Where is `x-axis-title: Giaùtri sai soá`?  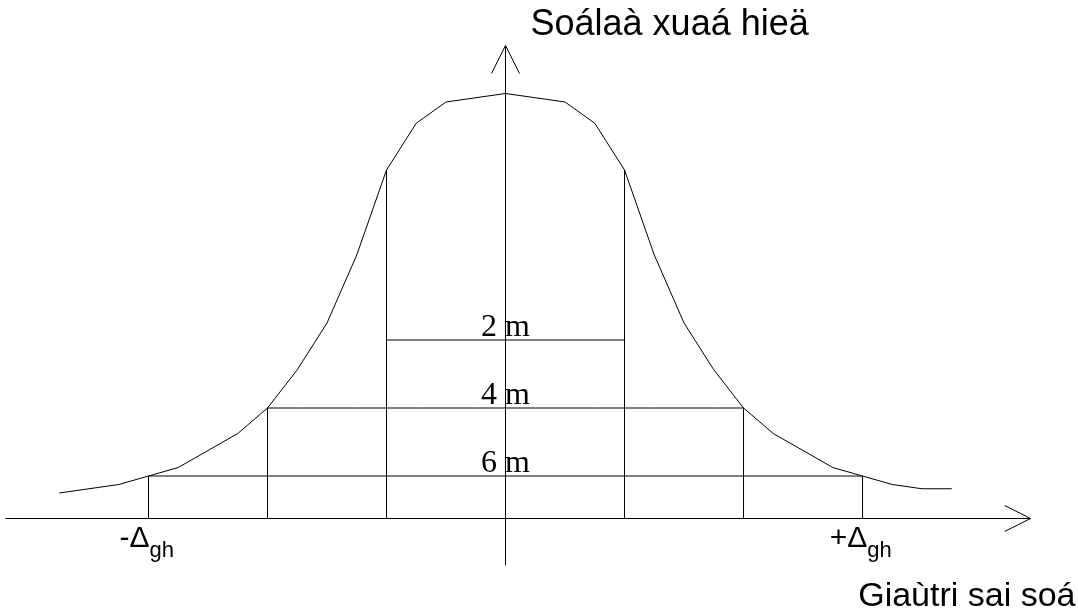 x-axis-title: Giaùtri sai soá is located at coordinates (967, 593).